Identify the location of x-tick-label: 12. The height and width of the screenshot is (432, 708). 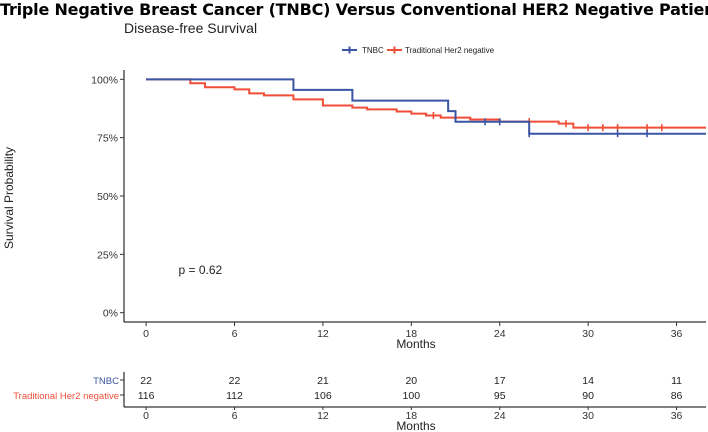
(323, 334).